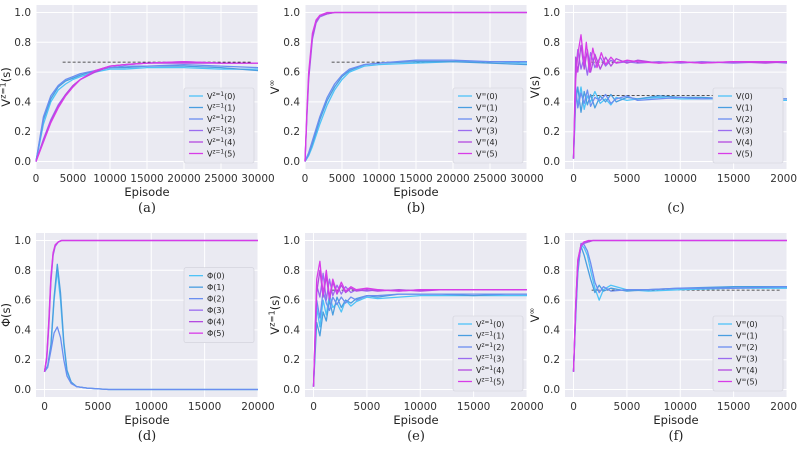 This screenshot has width=797, height=453. Describe the element at coordinates (416, 208) in the screenshot. I see `panel-label: (b)` at that location.